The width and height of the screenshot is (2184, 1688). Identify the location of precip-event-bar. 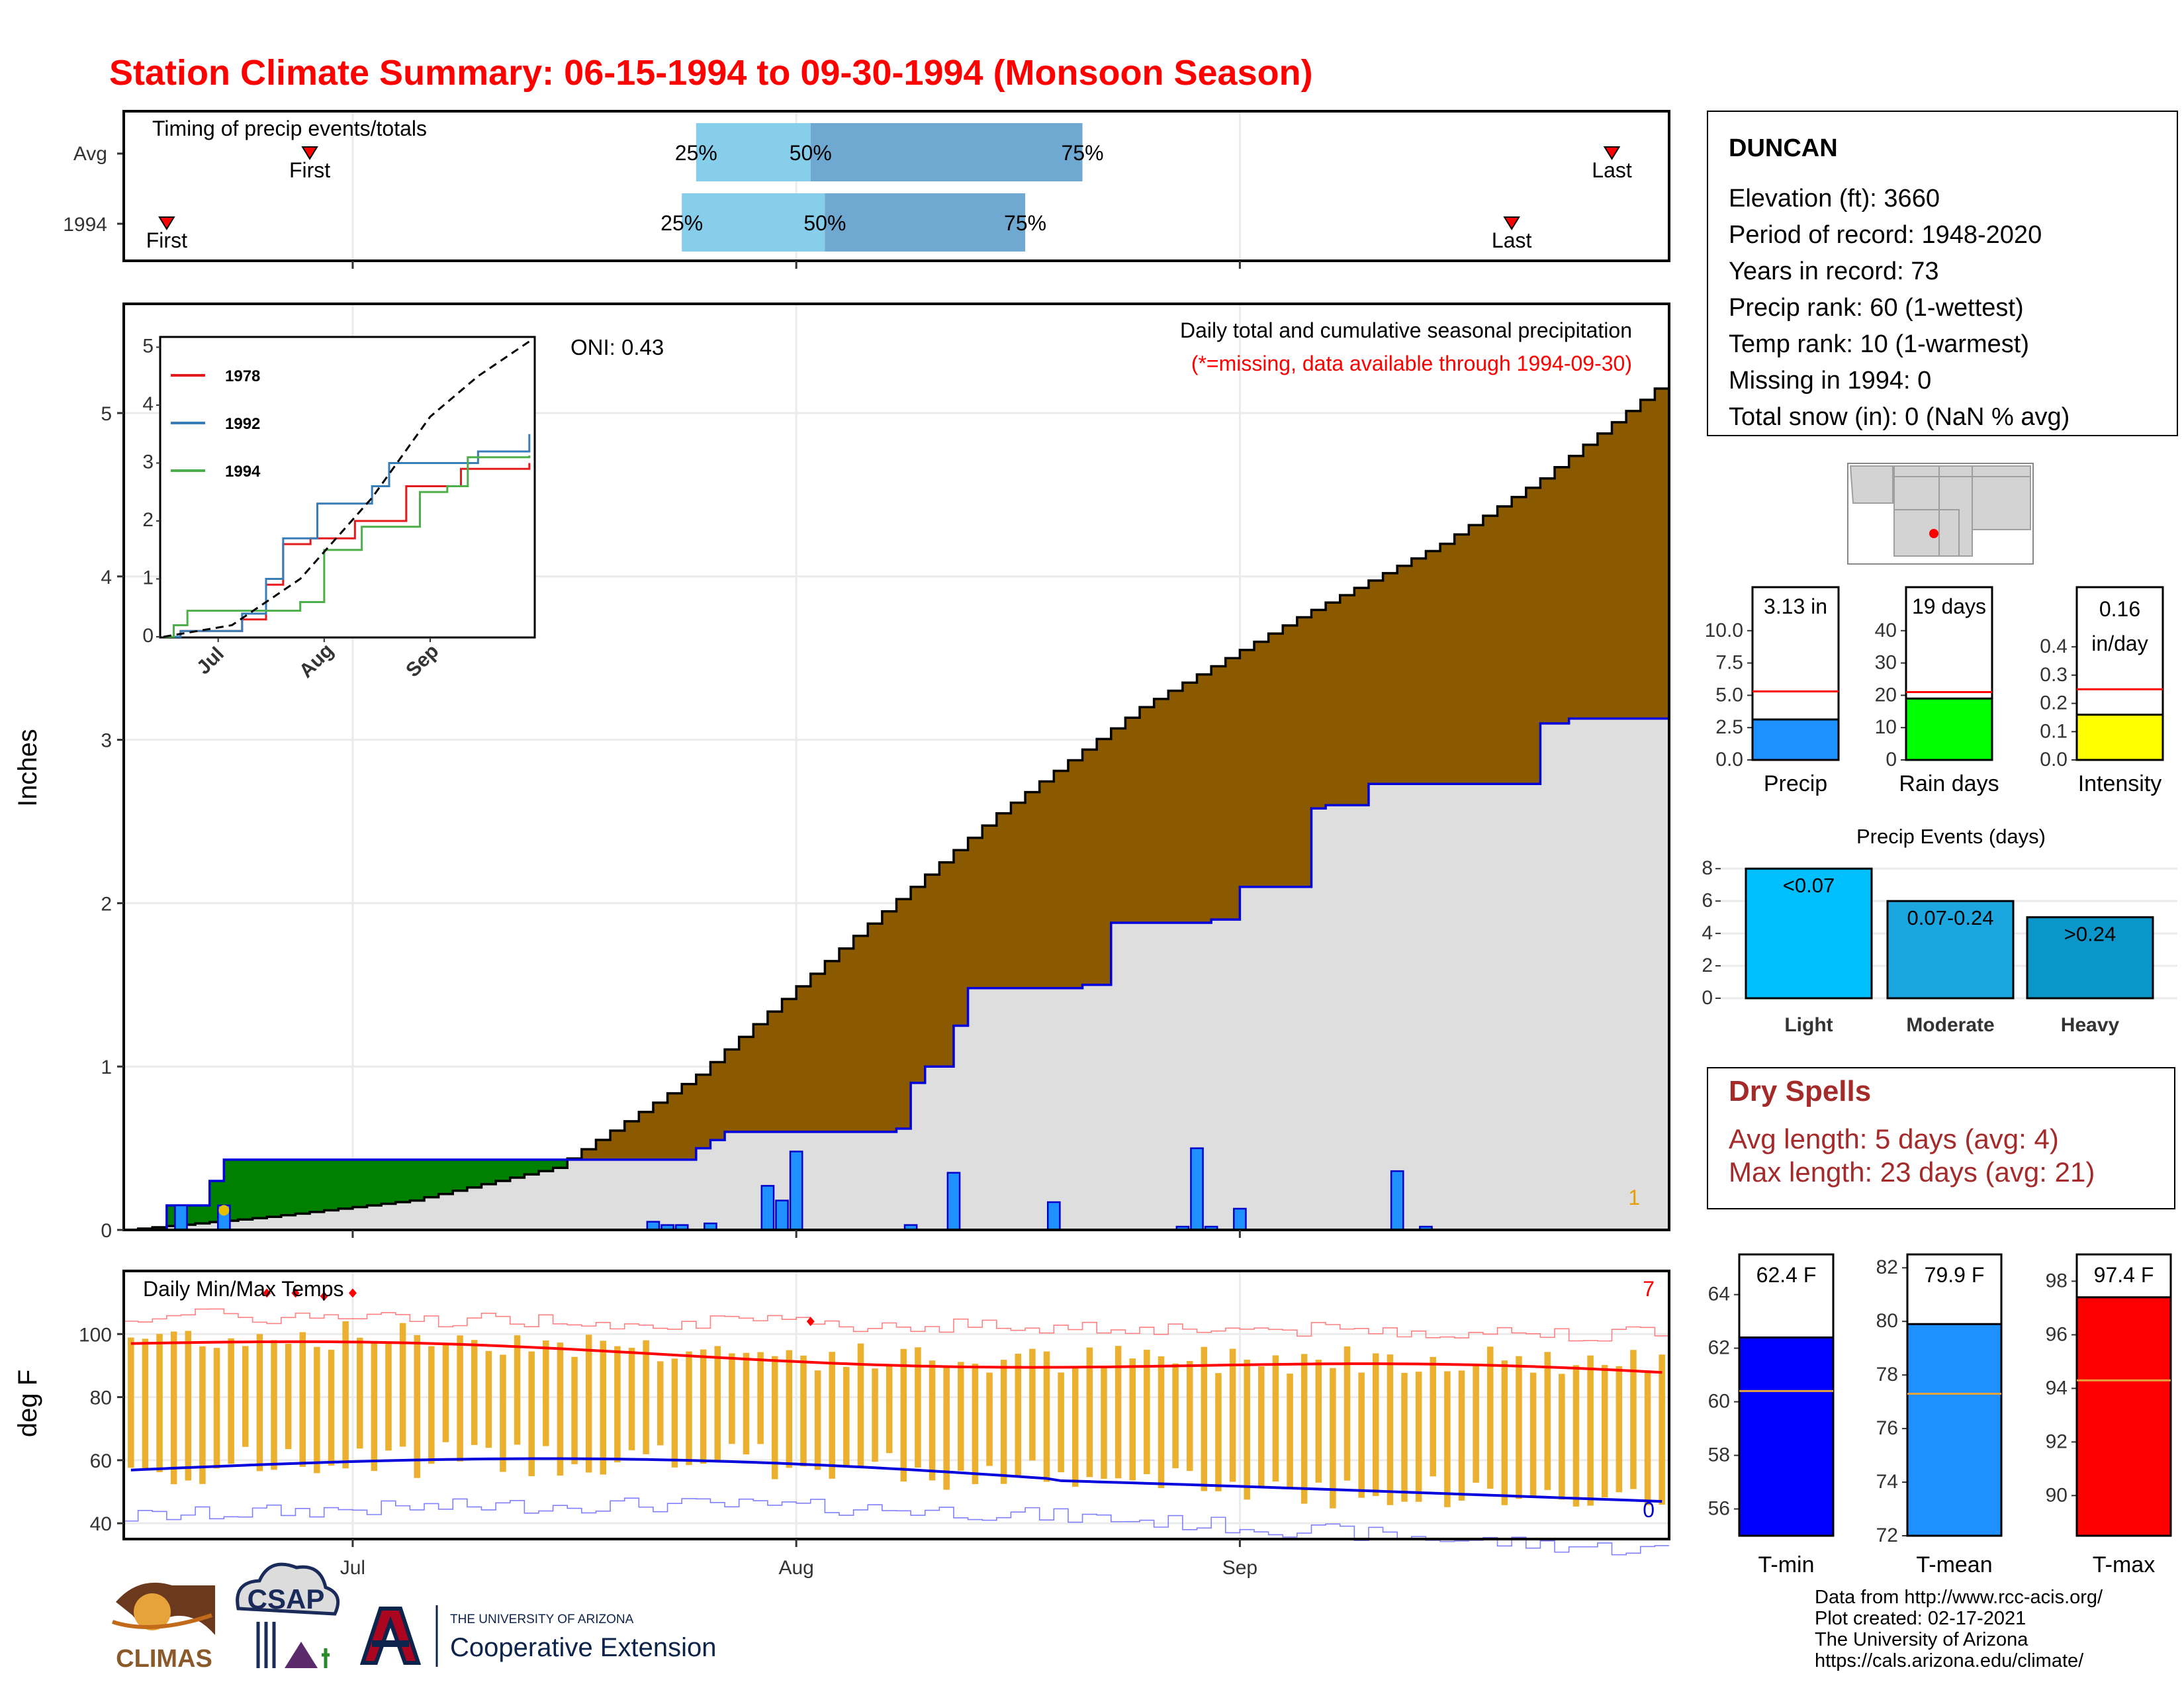
(2090, 958).